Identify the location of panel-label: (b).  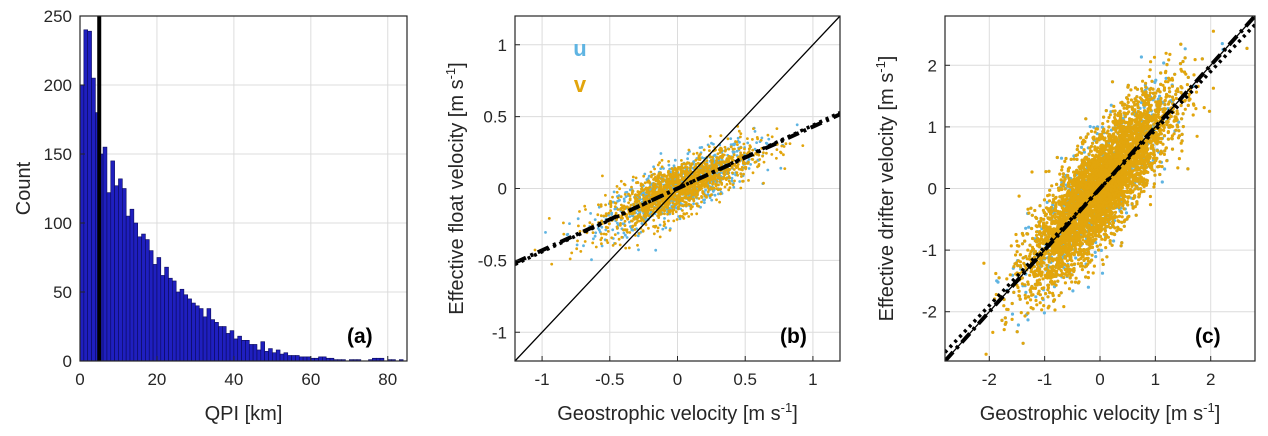
(793, 336).